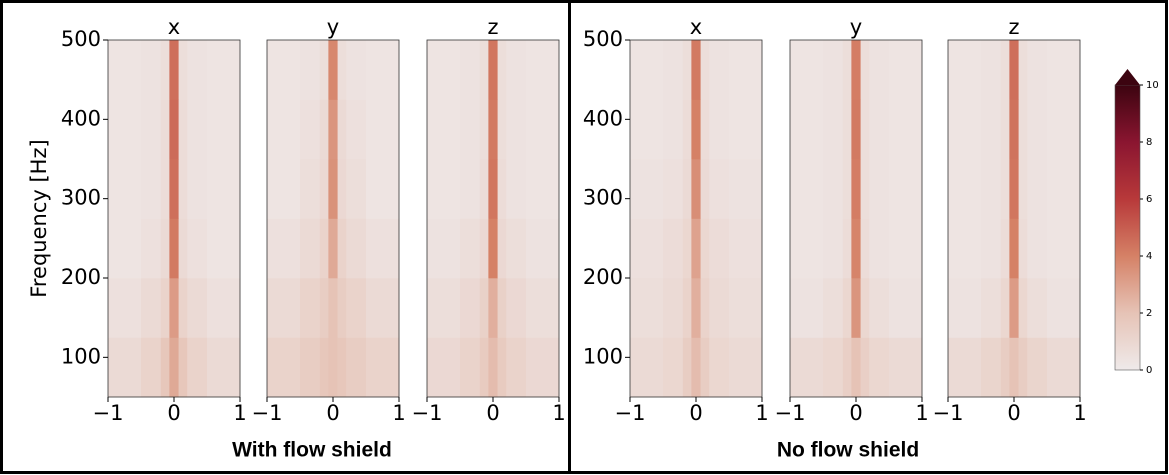  I want to click on y-tick-label: 500, so click(603, 39).